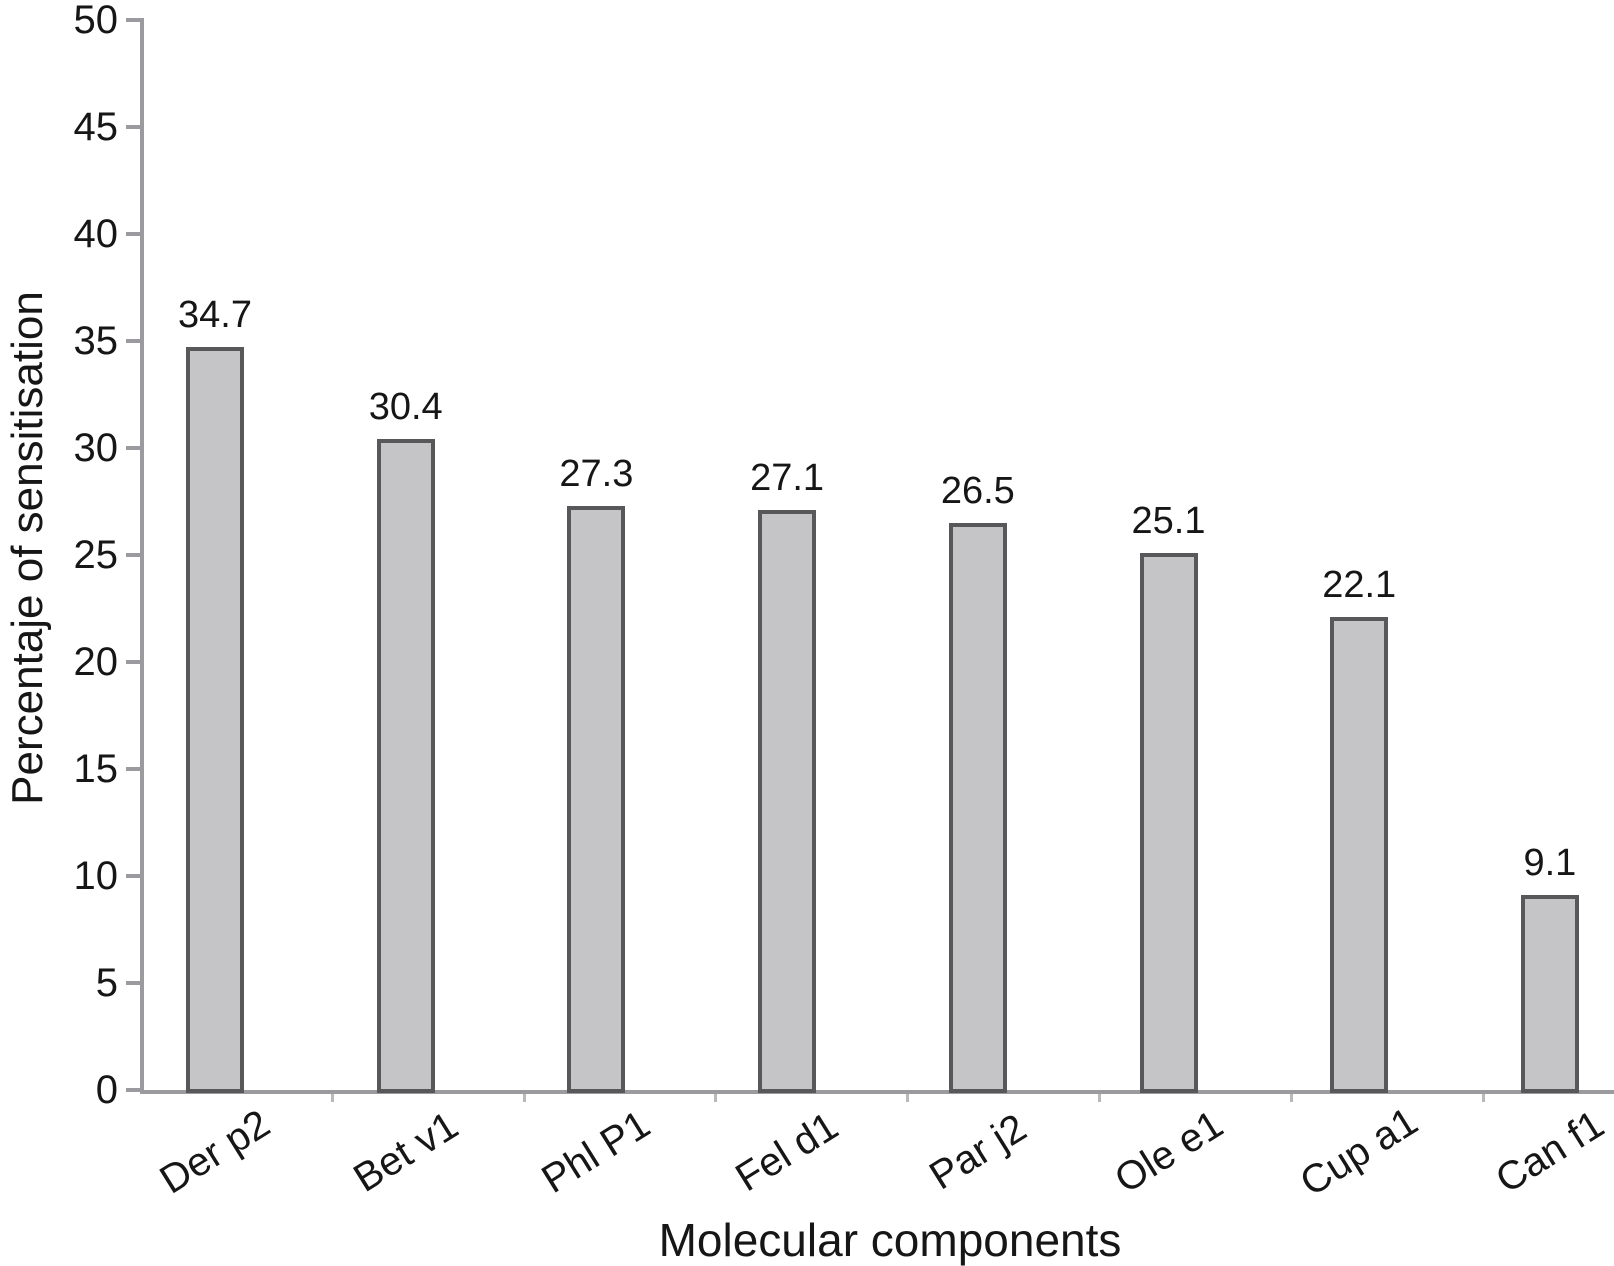  I want to click on bar-der-p2, so click(215, 720).